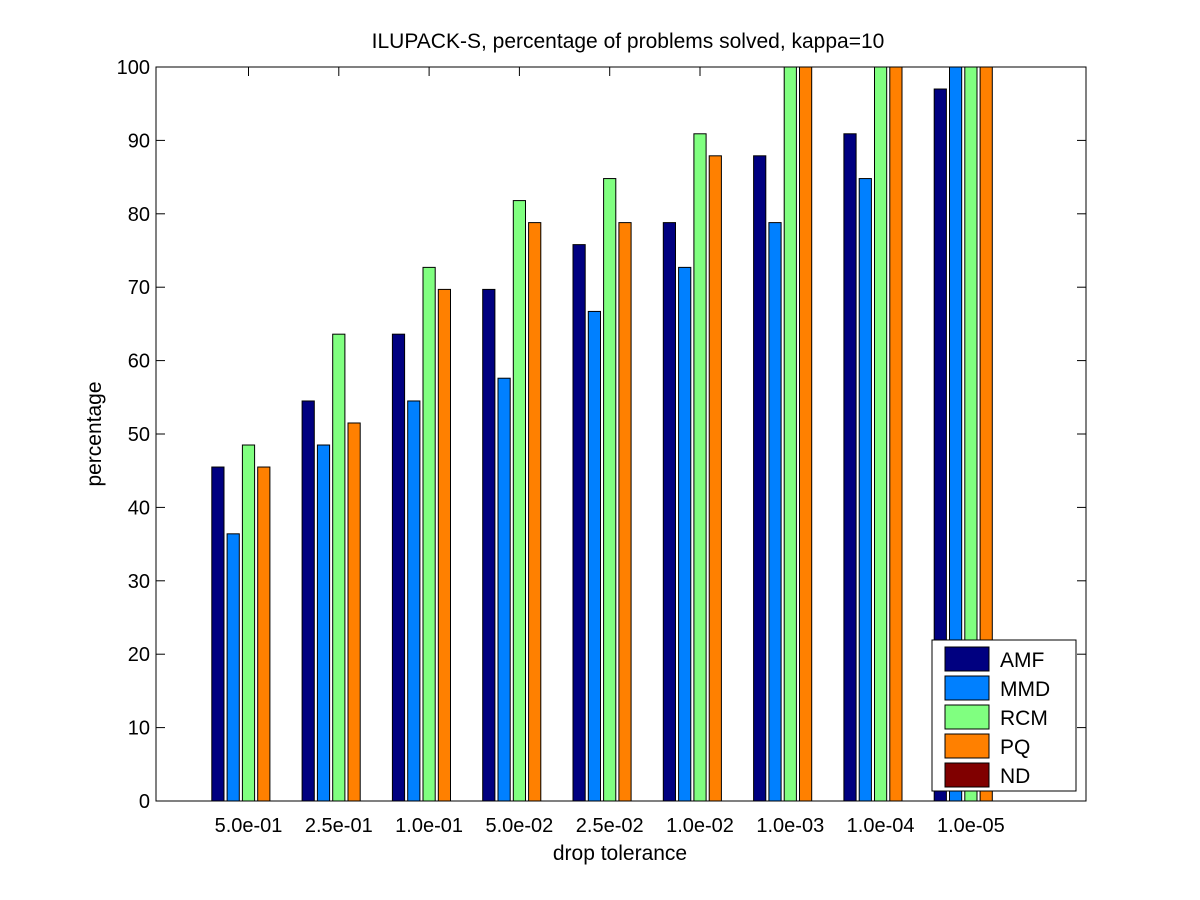 The width and height of the screenshot is (1200, 900). What do you see at coordinates (139, 288) in the screenshot?
I see `y-tick-label: 70` at bounding box center [139, 288].